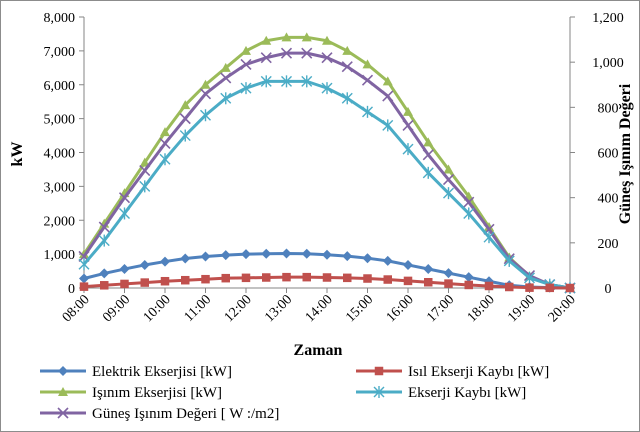  Describe the element at coordinates (60, 154) in the screenshot. I see `y-tick-label: 4,000` at that location.